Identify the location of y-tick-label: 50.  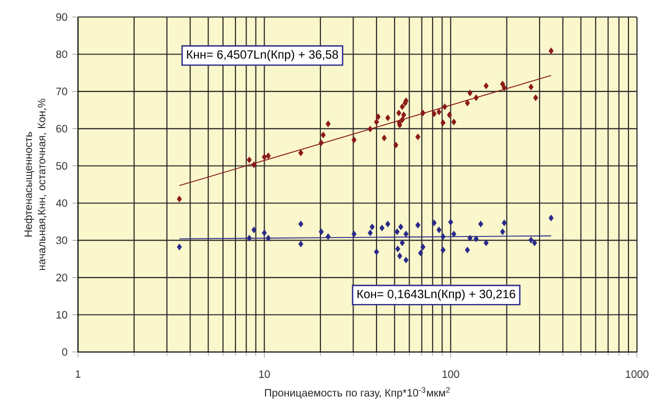
(62, 166).